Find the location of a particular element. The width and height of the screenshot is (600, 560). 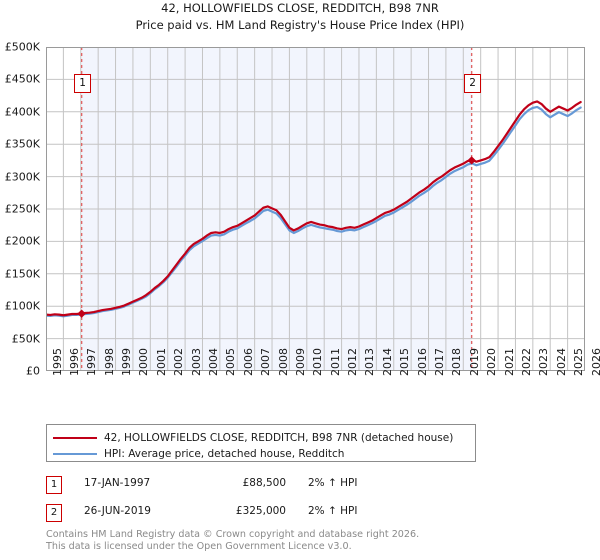

transaction-marker-badge: 1 is located at coordinates (54, 485).